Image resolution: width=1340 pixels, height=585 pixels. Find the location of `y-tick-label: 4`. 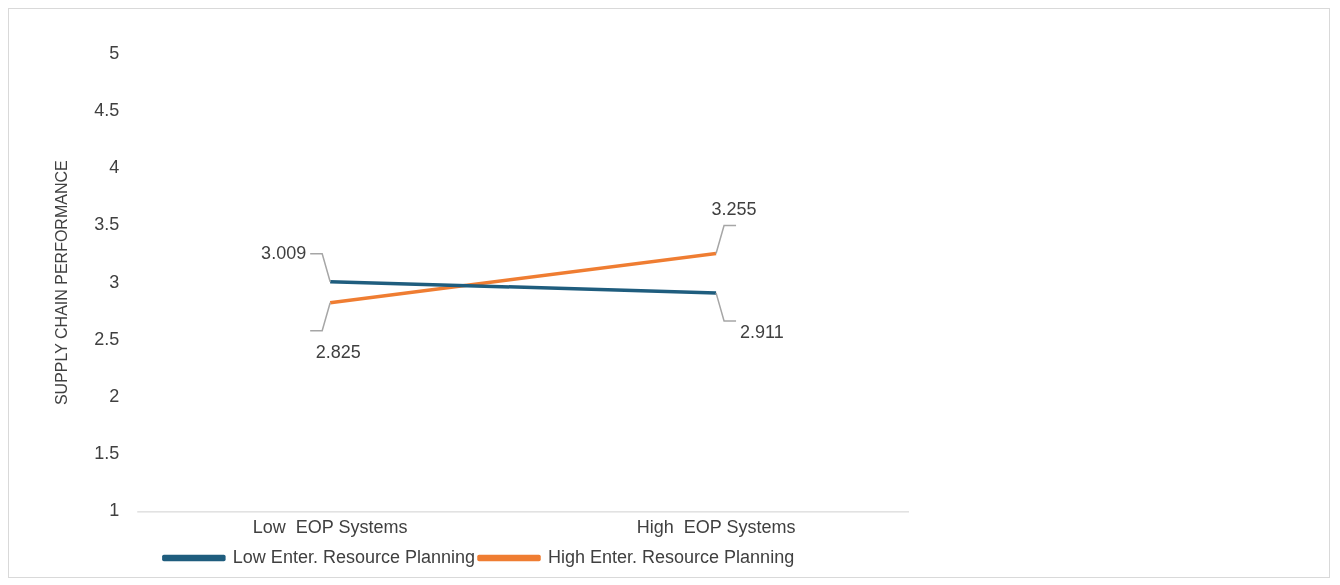

y-tick-label: 4 is located at coordinates (114, 167).